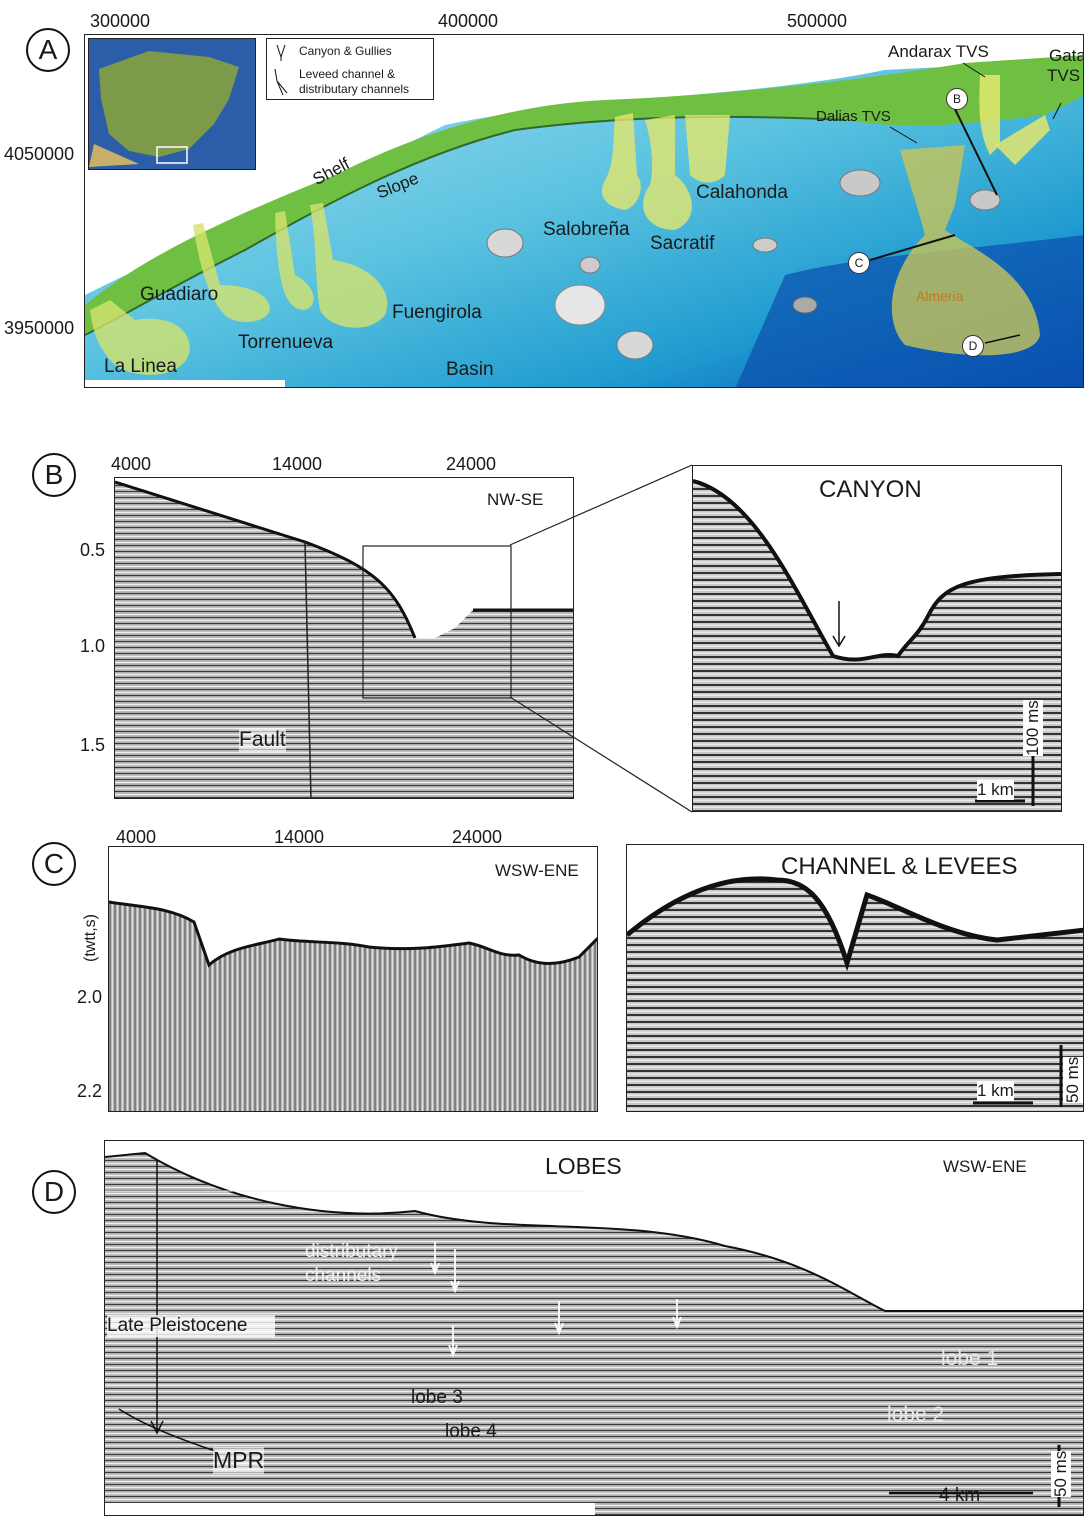 The height and width of the screenshot is (1516, 1084). Describe the element at coordinates (537, 870) in the screenshot. I see `c-orientation: WSW-ENE` at that location.